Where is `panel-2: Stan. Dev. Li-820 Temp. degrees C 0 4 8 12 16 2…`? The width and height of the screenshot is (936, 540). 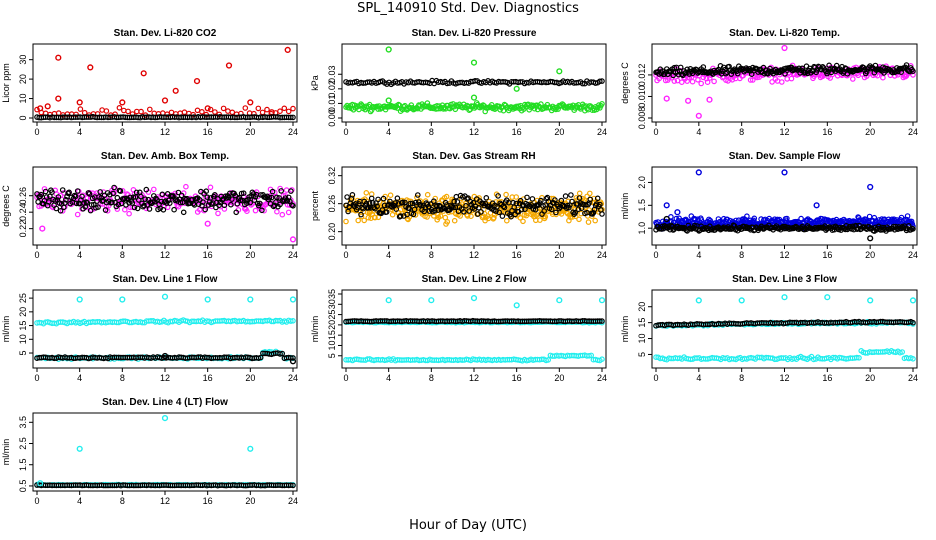 panel-2: Stan. Dev. Li-820 Temp. degrees C 0 4 8 12 16 2… is located at coordinates (769, 82).